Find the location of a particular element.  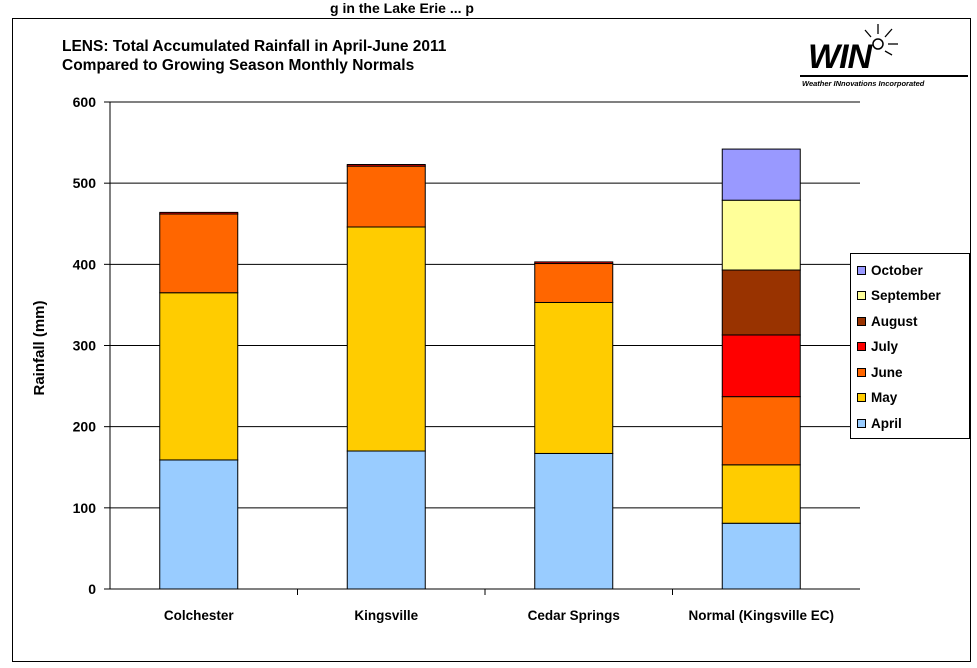

legend-item-may: May is located at coordinates (877, 398).